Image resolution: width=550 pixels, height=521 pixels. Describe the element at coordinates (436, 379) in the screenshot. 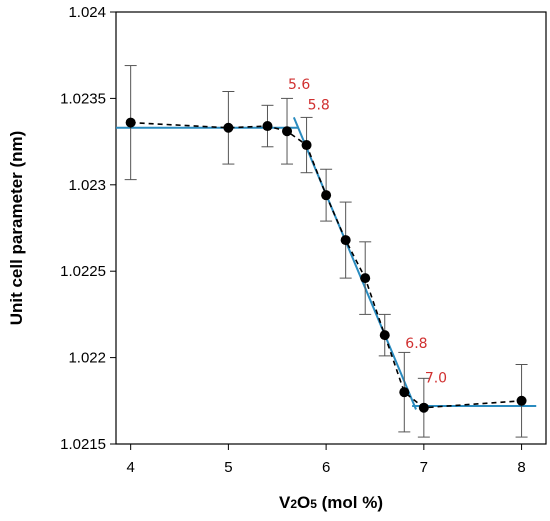

I see `annotation-label: 7.0` at that location.